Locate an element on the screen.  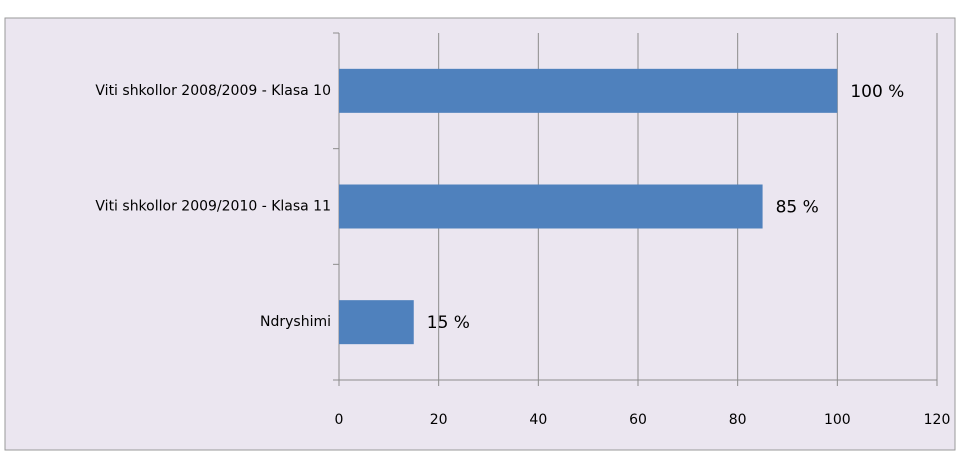
y-tick-label: Viti shkollor 2009/2010 - Klasa 11 is located at coordinates (213, 207).